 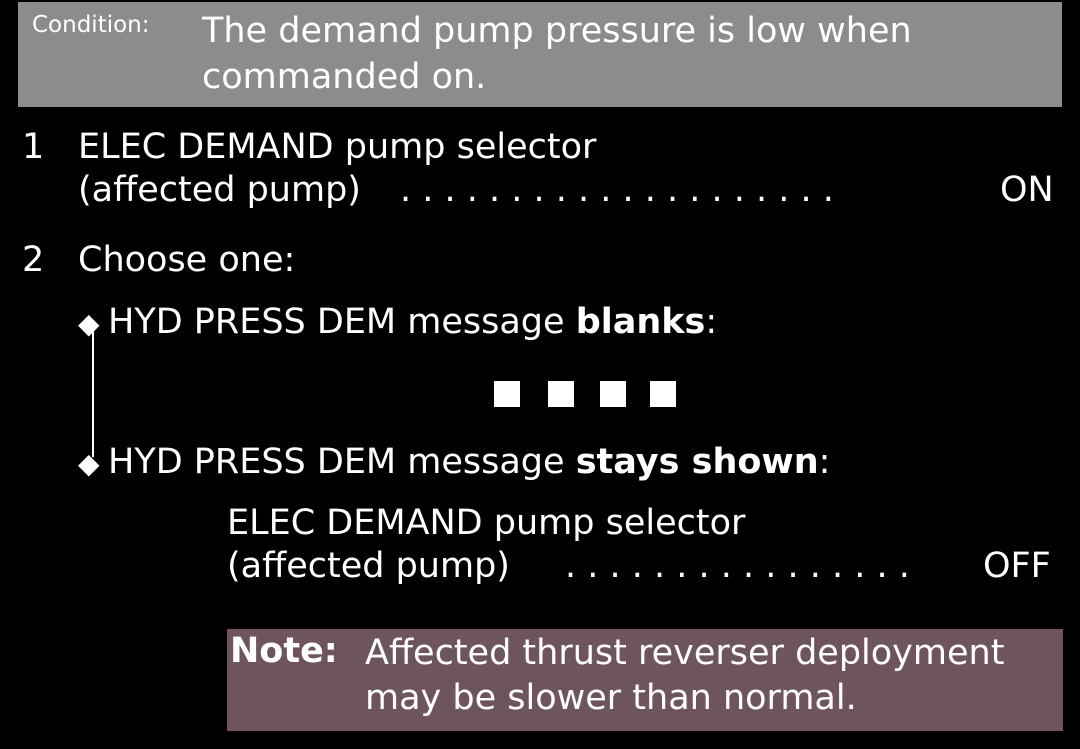 I want to click on step-1-dots: . . . . . . . . . . . . . . . . . . . ., so click(x=617, y=190).